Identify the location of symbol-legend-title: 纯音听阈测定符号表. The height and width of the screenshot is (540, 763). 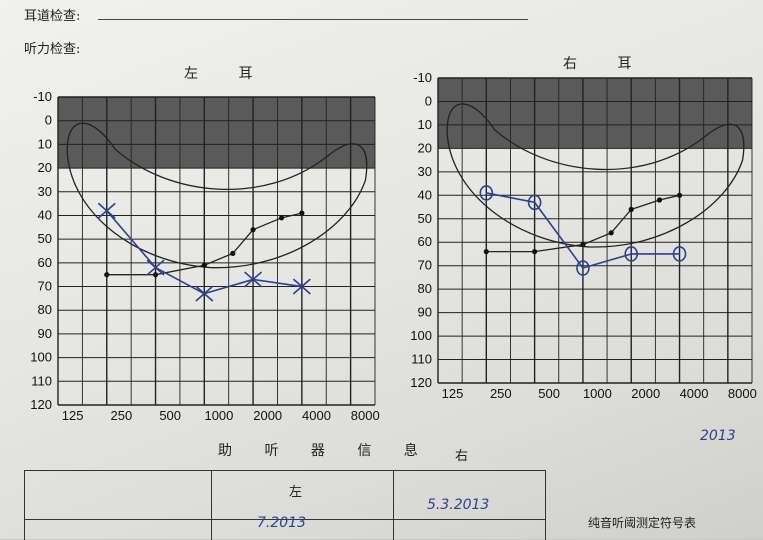
(642, 523).